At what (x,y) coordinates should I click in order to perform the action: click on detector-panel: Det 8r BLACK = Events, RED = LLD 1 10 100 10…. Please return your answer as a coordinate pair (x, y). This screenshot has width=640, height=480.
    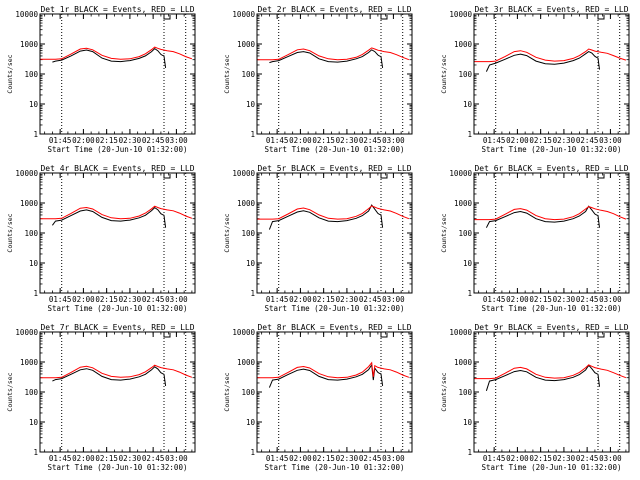
    Looking at the image, I should click on (318, 397).